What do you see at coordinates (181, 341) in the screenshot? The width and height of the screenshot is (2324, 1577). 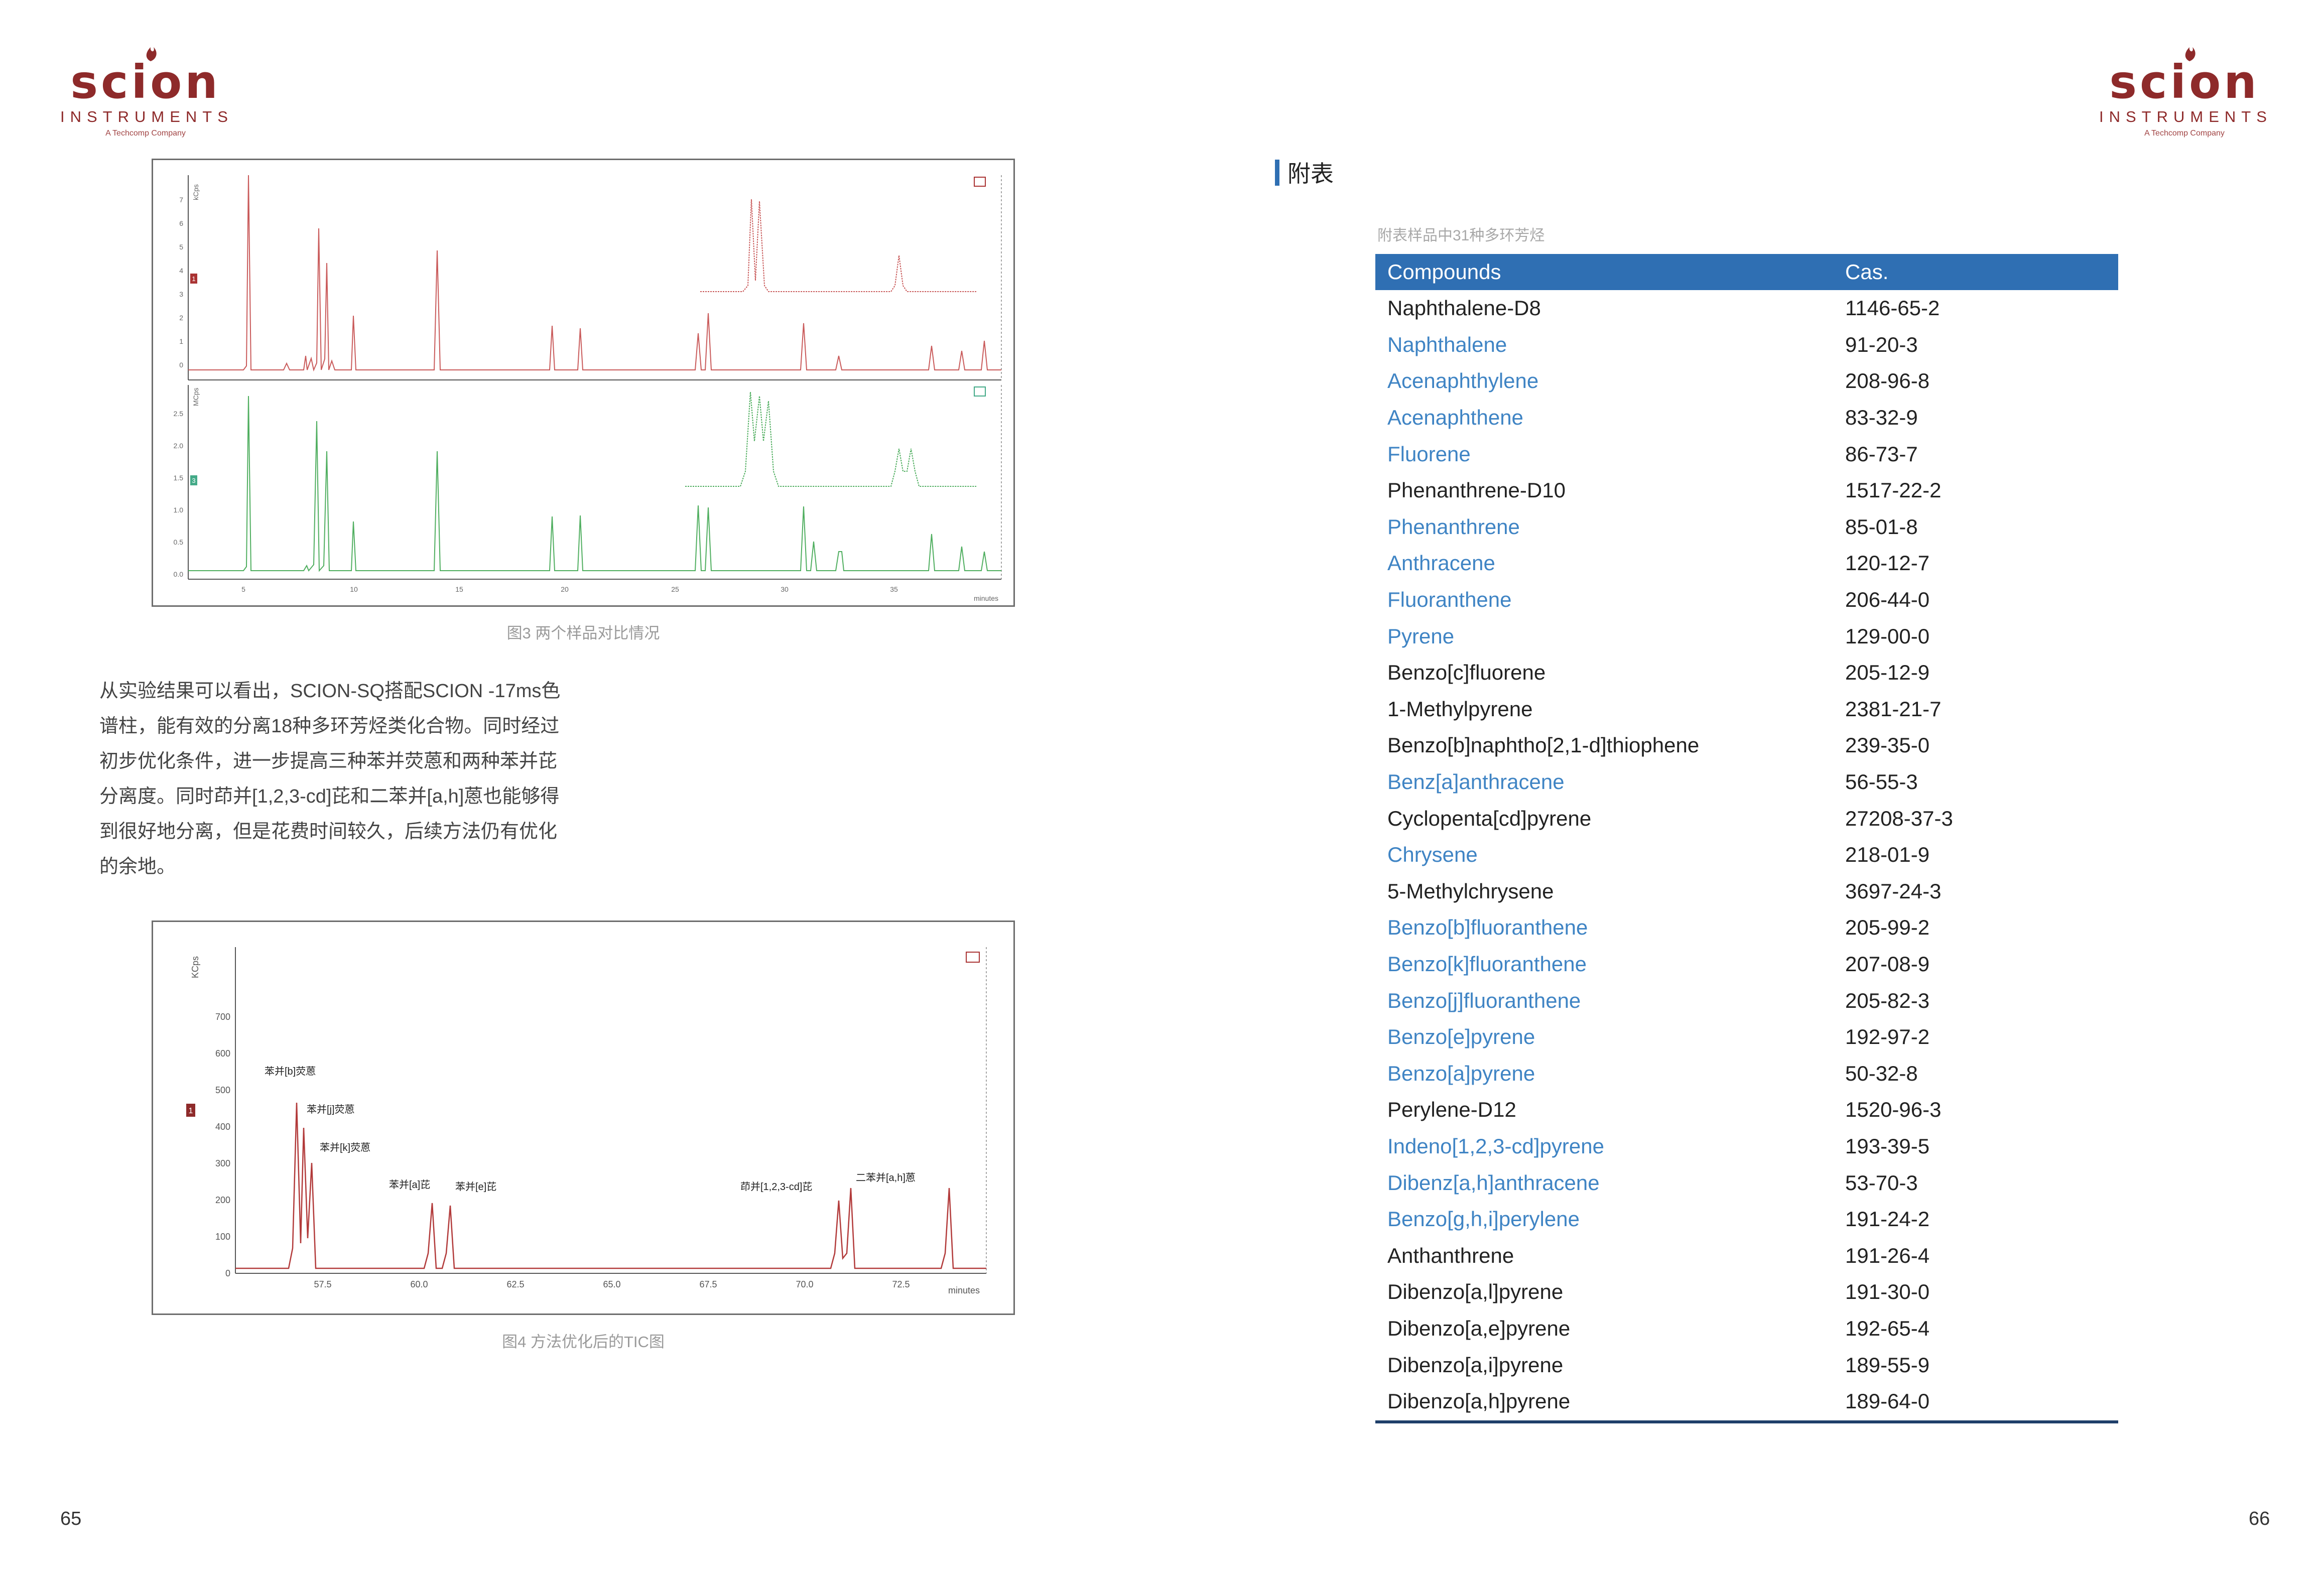 I see `tick-label: 1` at bounding box center [181, 341].